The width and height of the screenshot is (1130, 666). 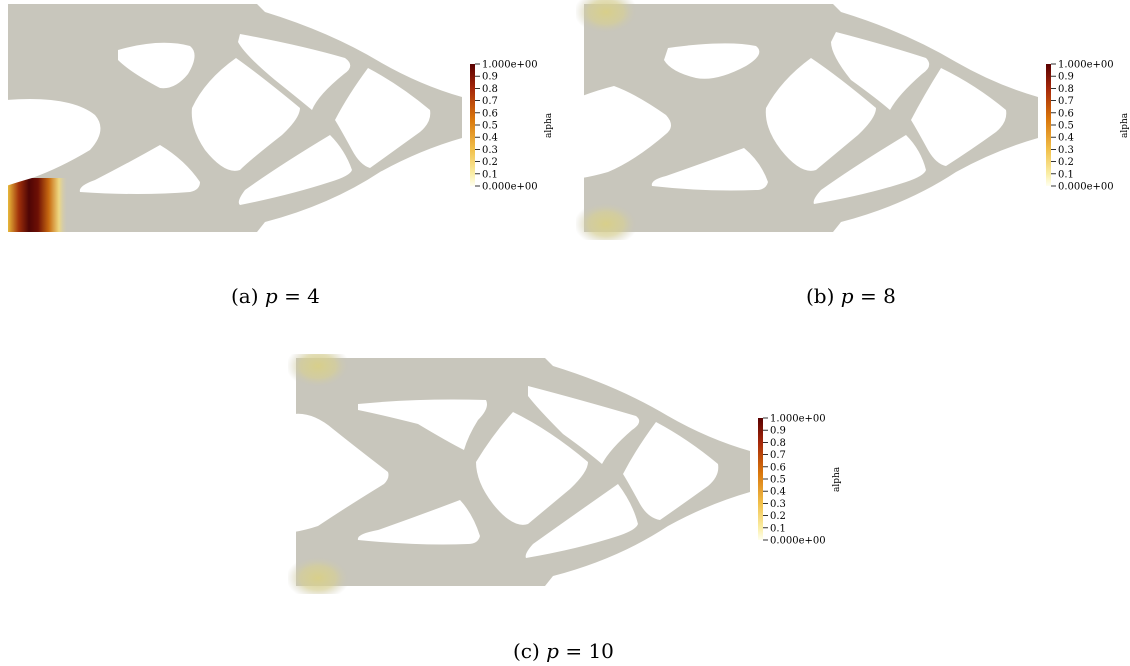 I want to click on caption-equation: = 4, so click(x=302, y=296).